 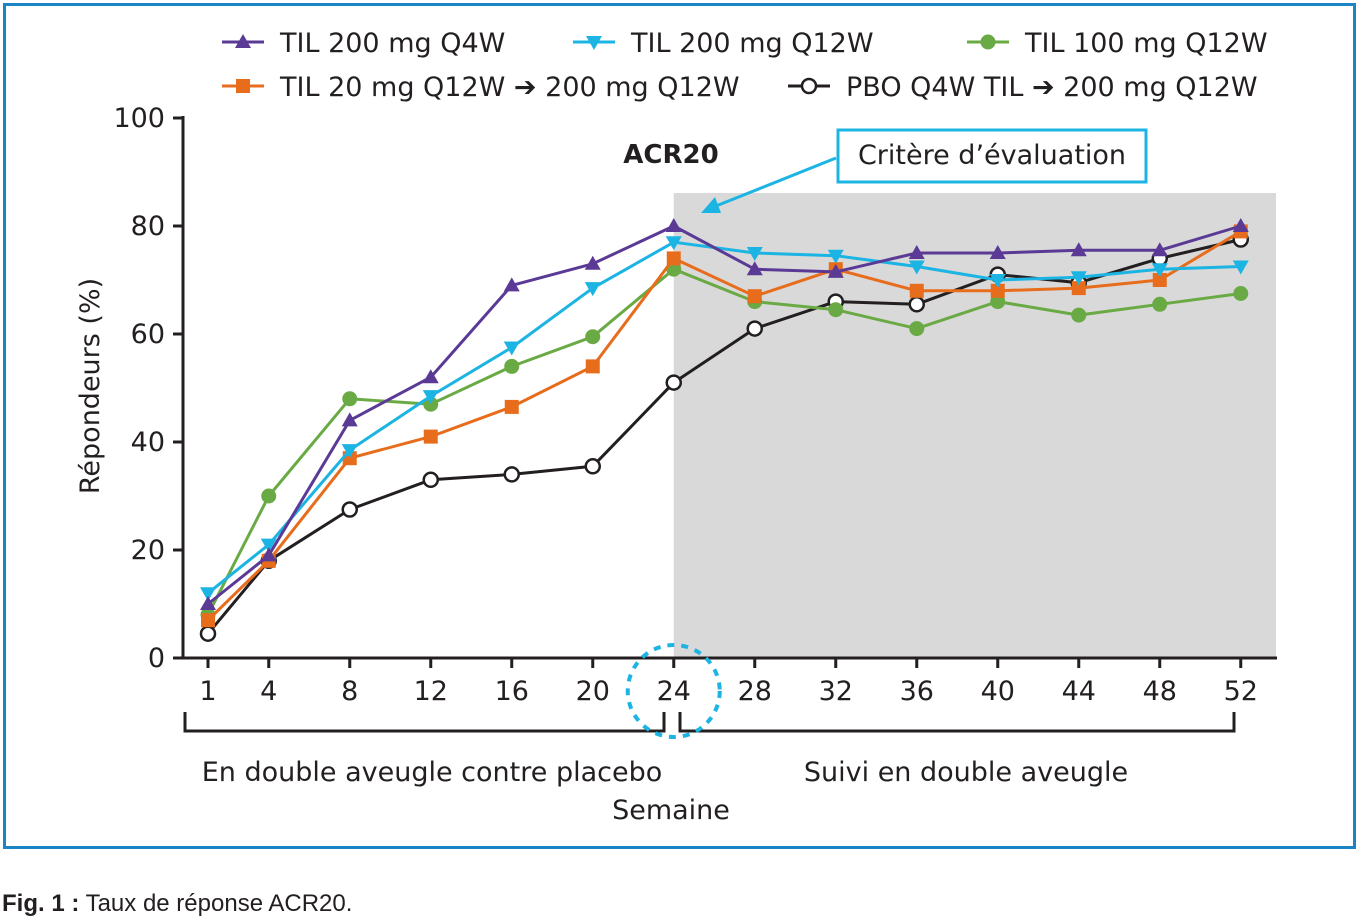 I want to click on y-tick-label: 20, so click(x=148, y=550).